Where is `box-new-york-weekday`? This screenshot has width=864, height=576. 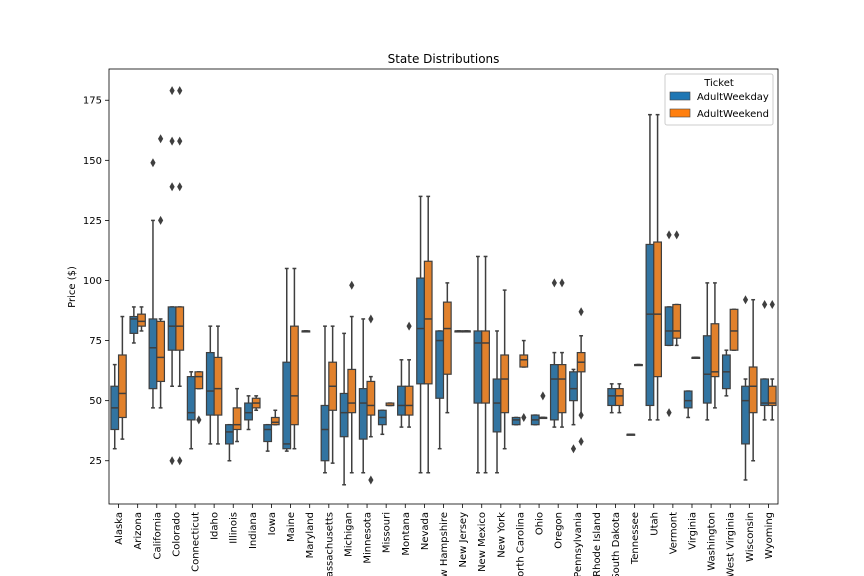
box-new-york-weekday is located at coordinates (497, 405).